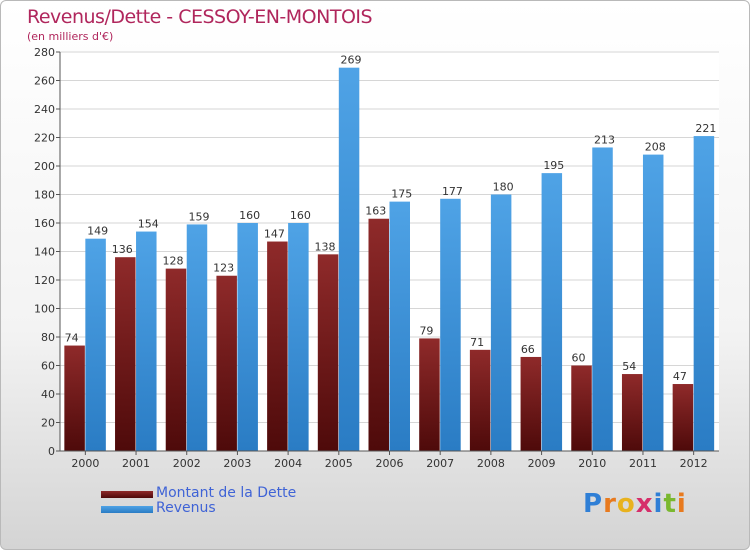 This screenshot has width=750, height=550. What do you see at coordinates (288, 463) in the screenshot?
I see `x-tick-label: 2004` at bounding box center [288, 463].